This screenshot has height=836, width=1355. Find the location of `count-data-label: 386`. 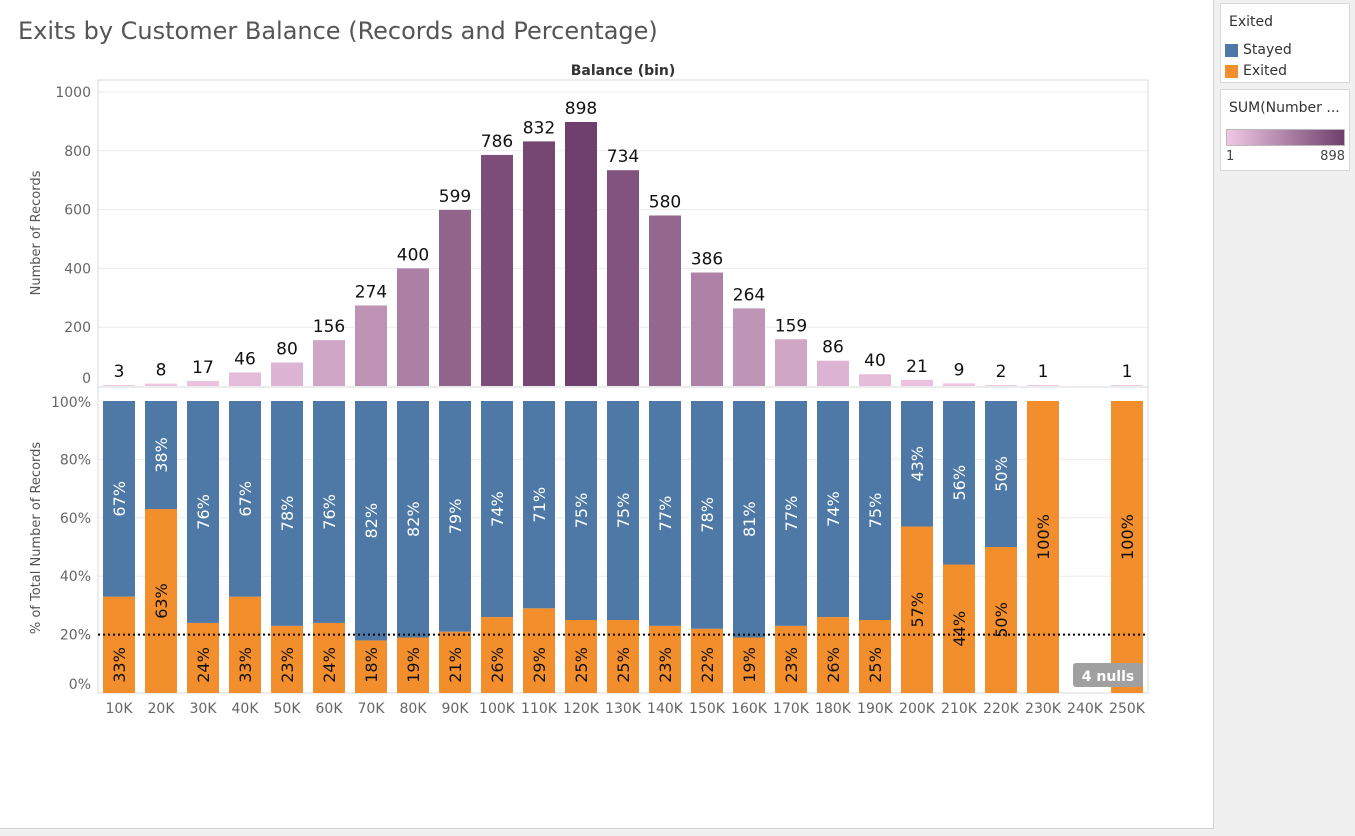

count-data-label: 386 is located at coordinates (707, 260).